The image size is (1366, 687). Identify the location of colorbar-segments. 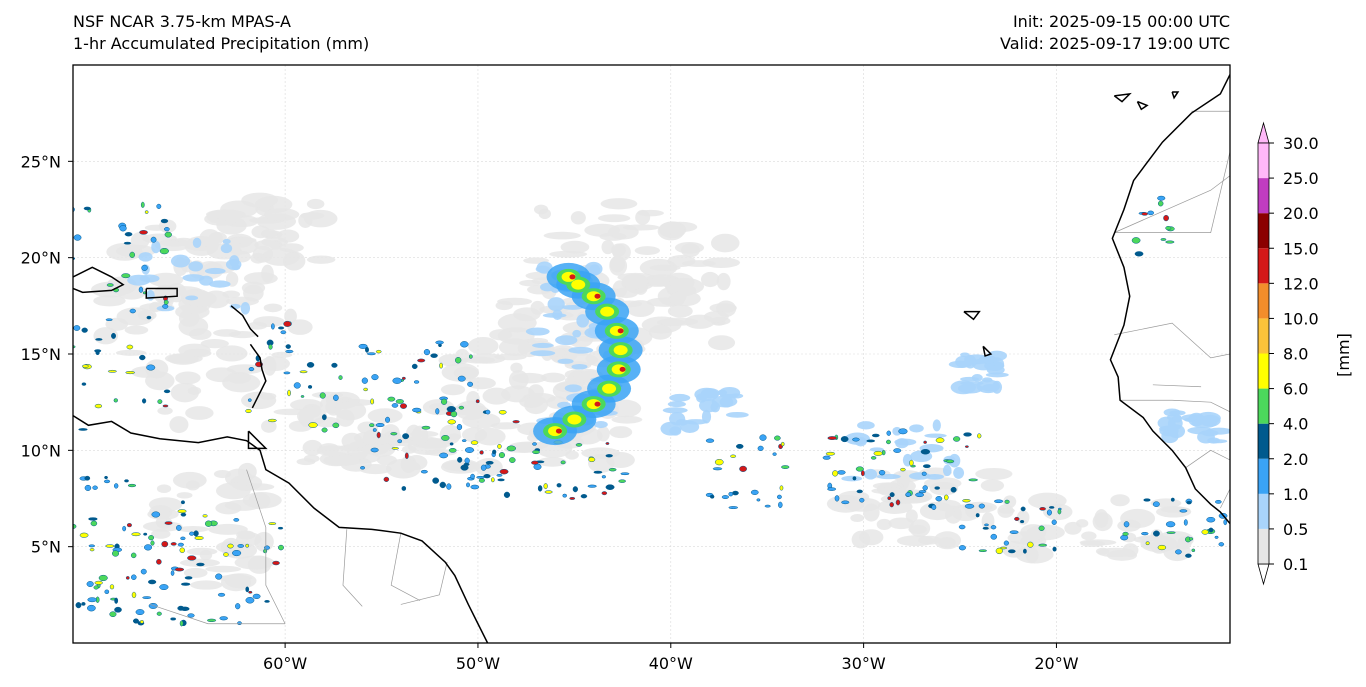
(1263, 353).